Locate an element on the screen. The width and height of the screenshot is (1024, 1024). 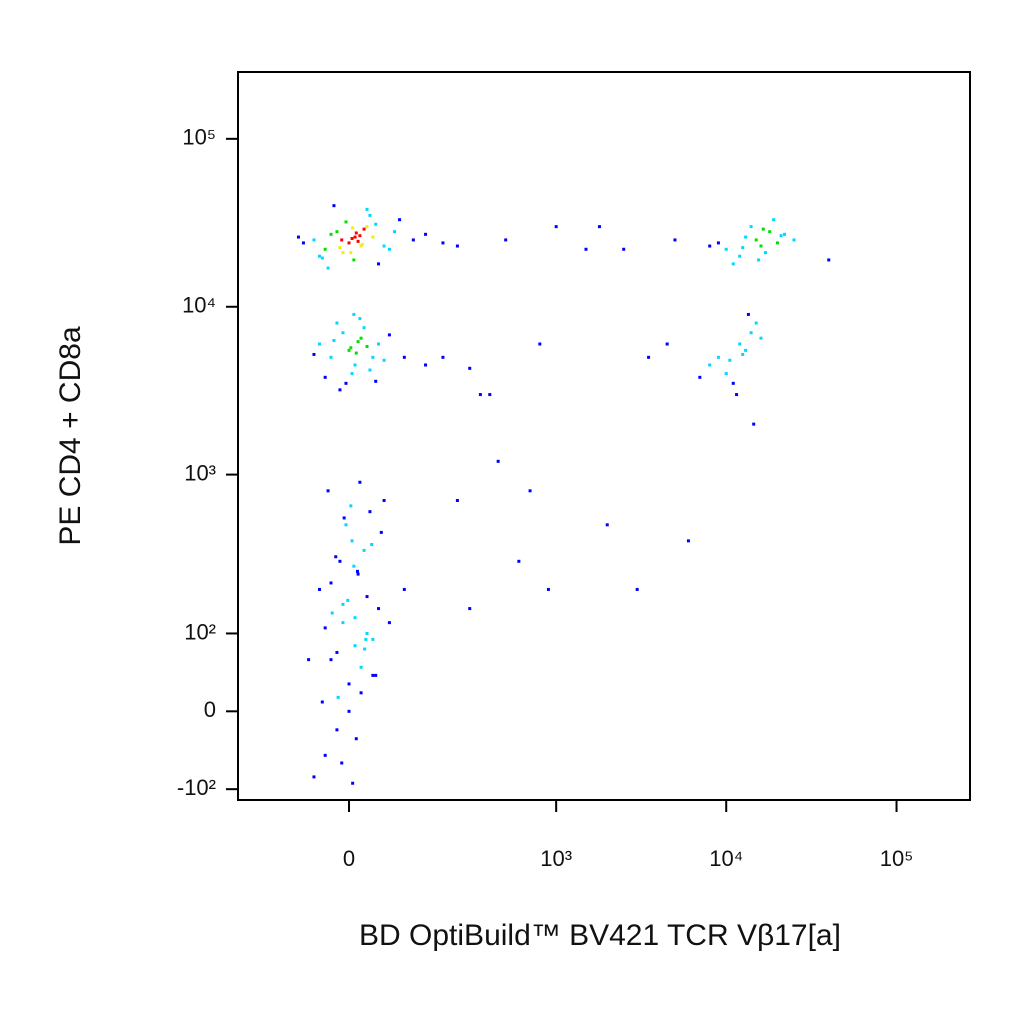
y-tick-label: 10³ is located at coordinates (200, 472).